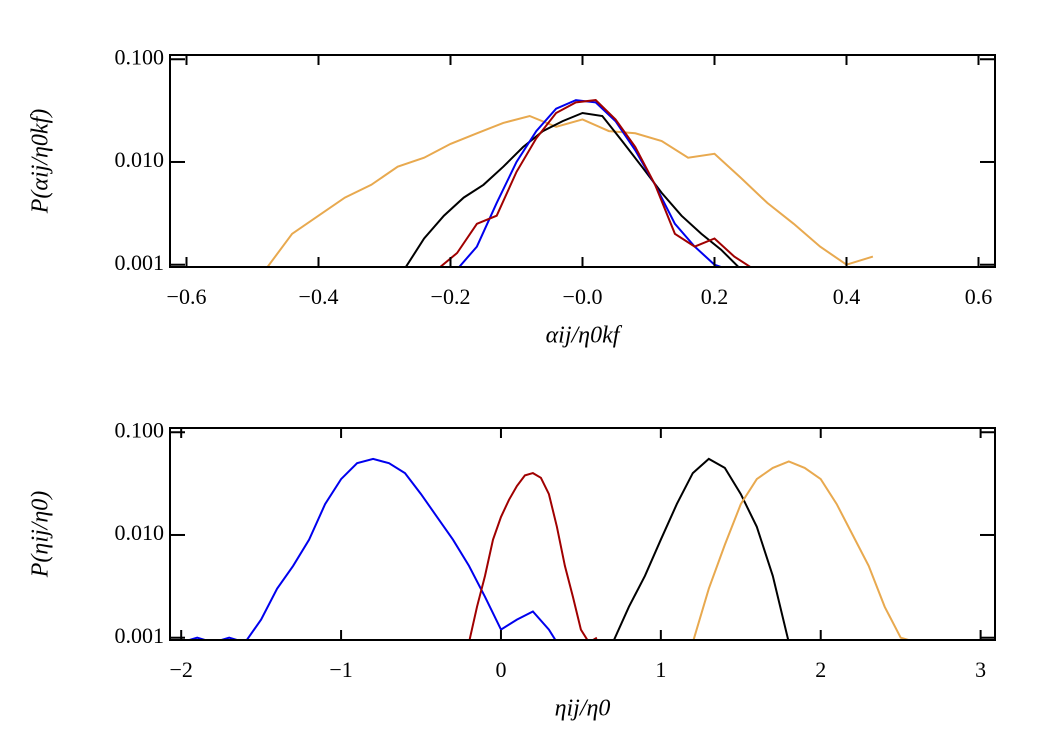 The image size is (1050, 750). Describe the element at coordinates (660, 669) in the screenshot. I see `x-tick-label: 1` at that location.